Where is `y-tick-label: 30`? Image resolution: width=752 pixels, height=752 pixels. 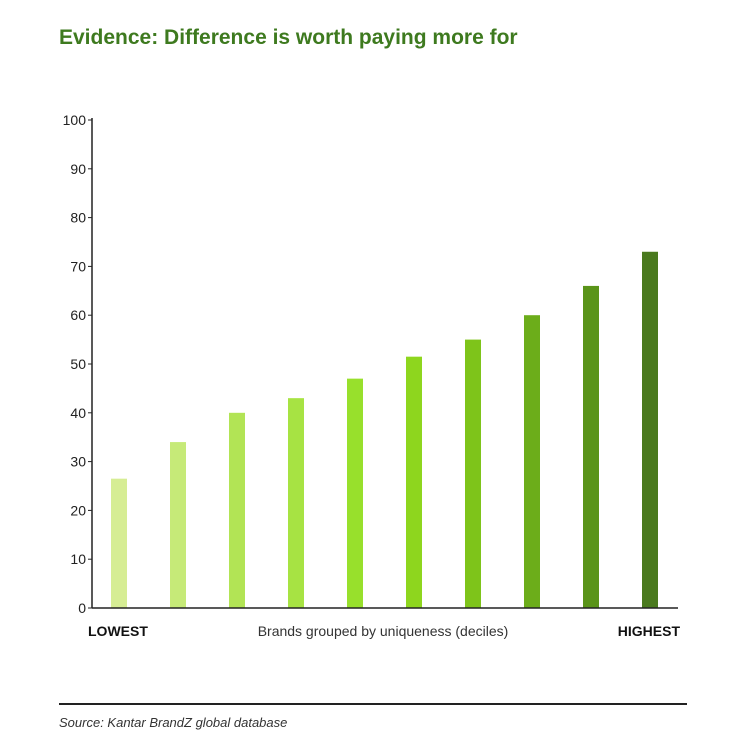
y-tick-label: 30 is located at coordinates (78, 462).